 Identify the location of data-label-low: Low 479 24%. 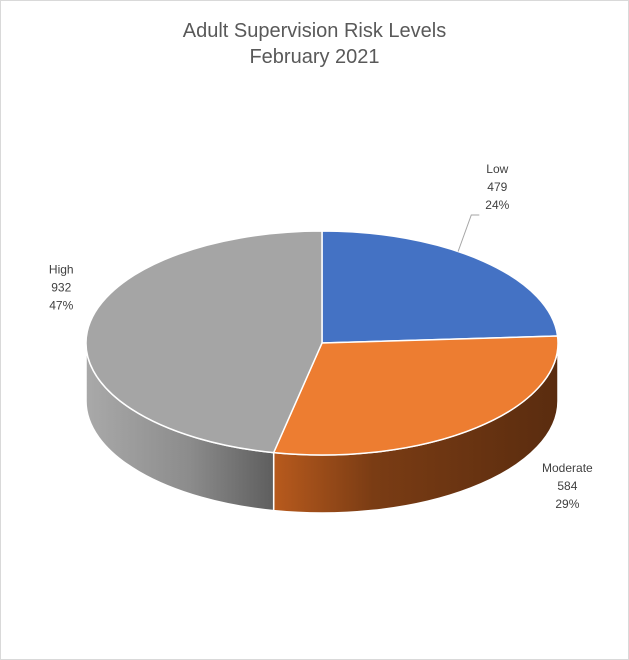
(497, 187).